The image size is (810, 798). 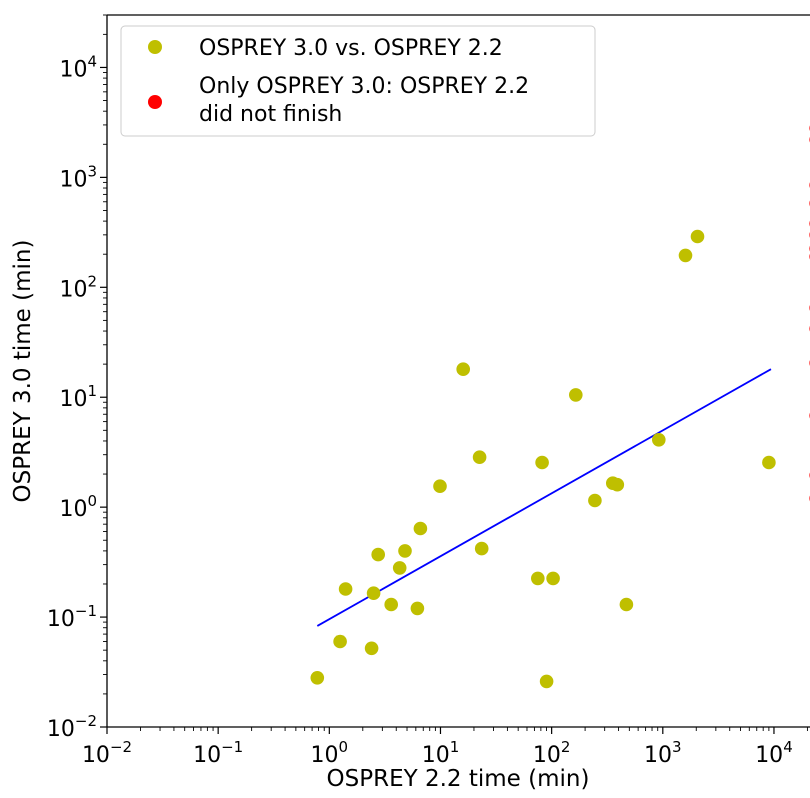 What do you see at coordinates (77, 378) in the screenshot?
I see `y-ticks: 10⁻² 10⁻¹ 10⁰ 10¹ 10² 10³ 10⁴` at bounding box center [77, 378].